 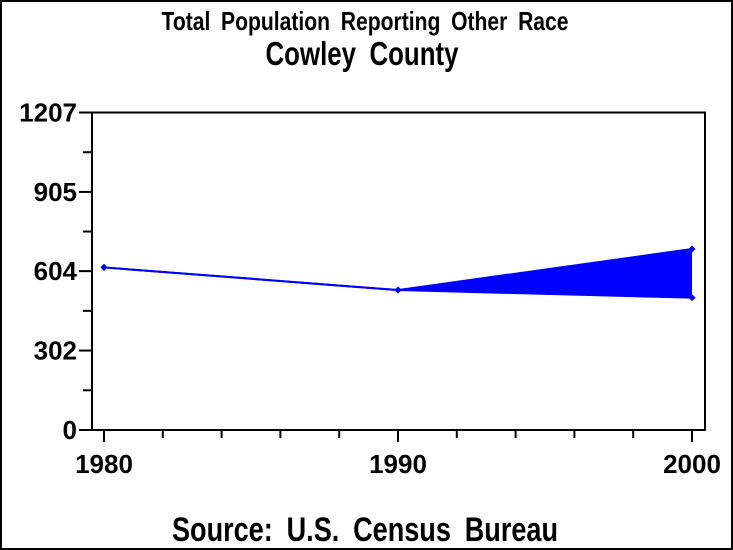 I want to click on x-tick-label: 1990, so click(x=398, y=464).